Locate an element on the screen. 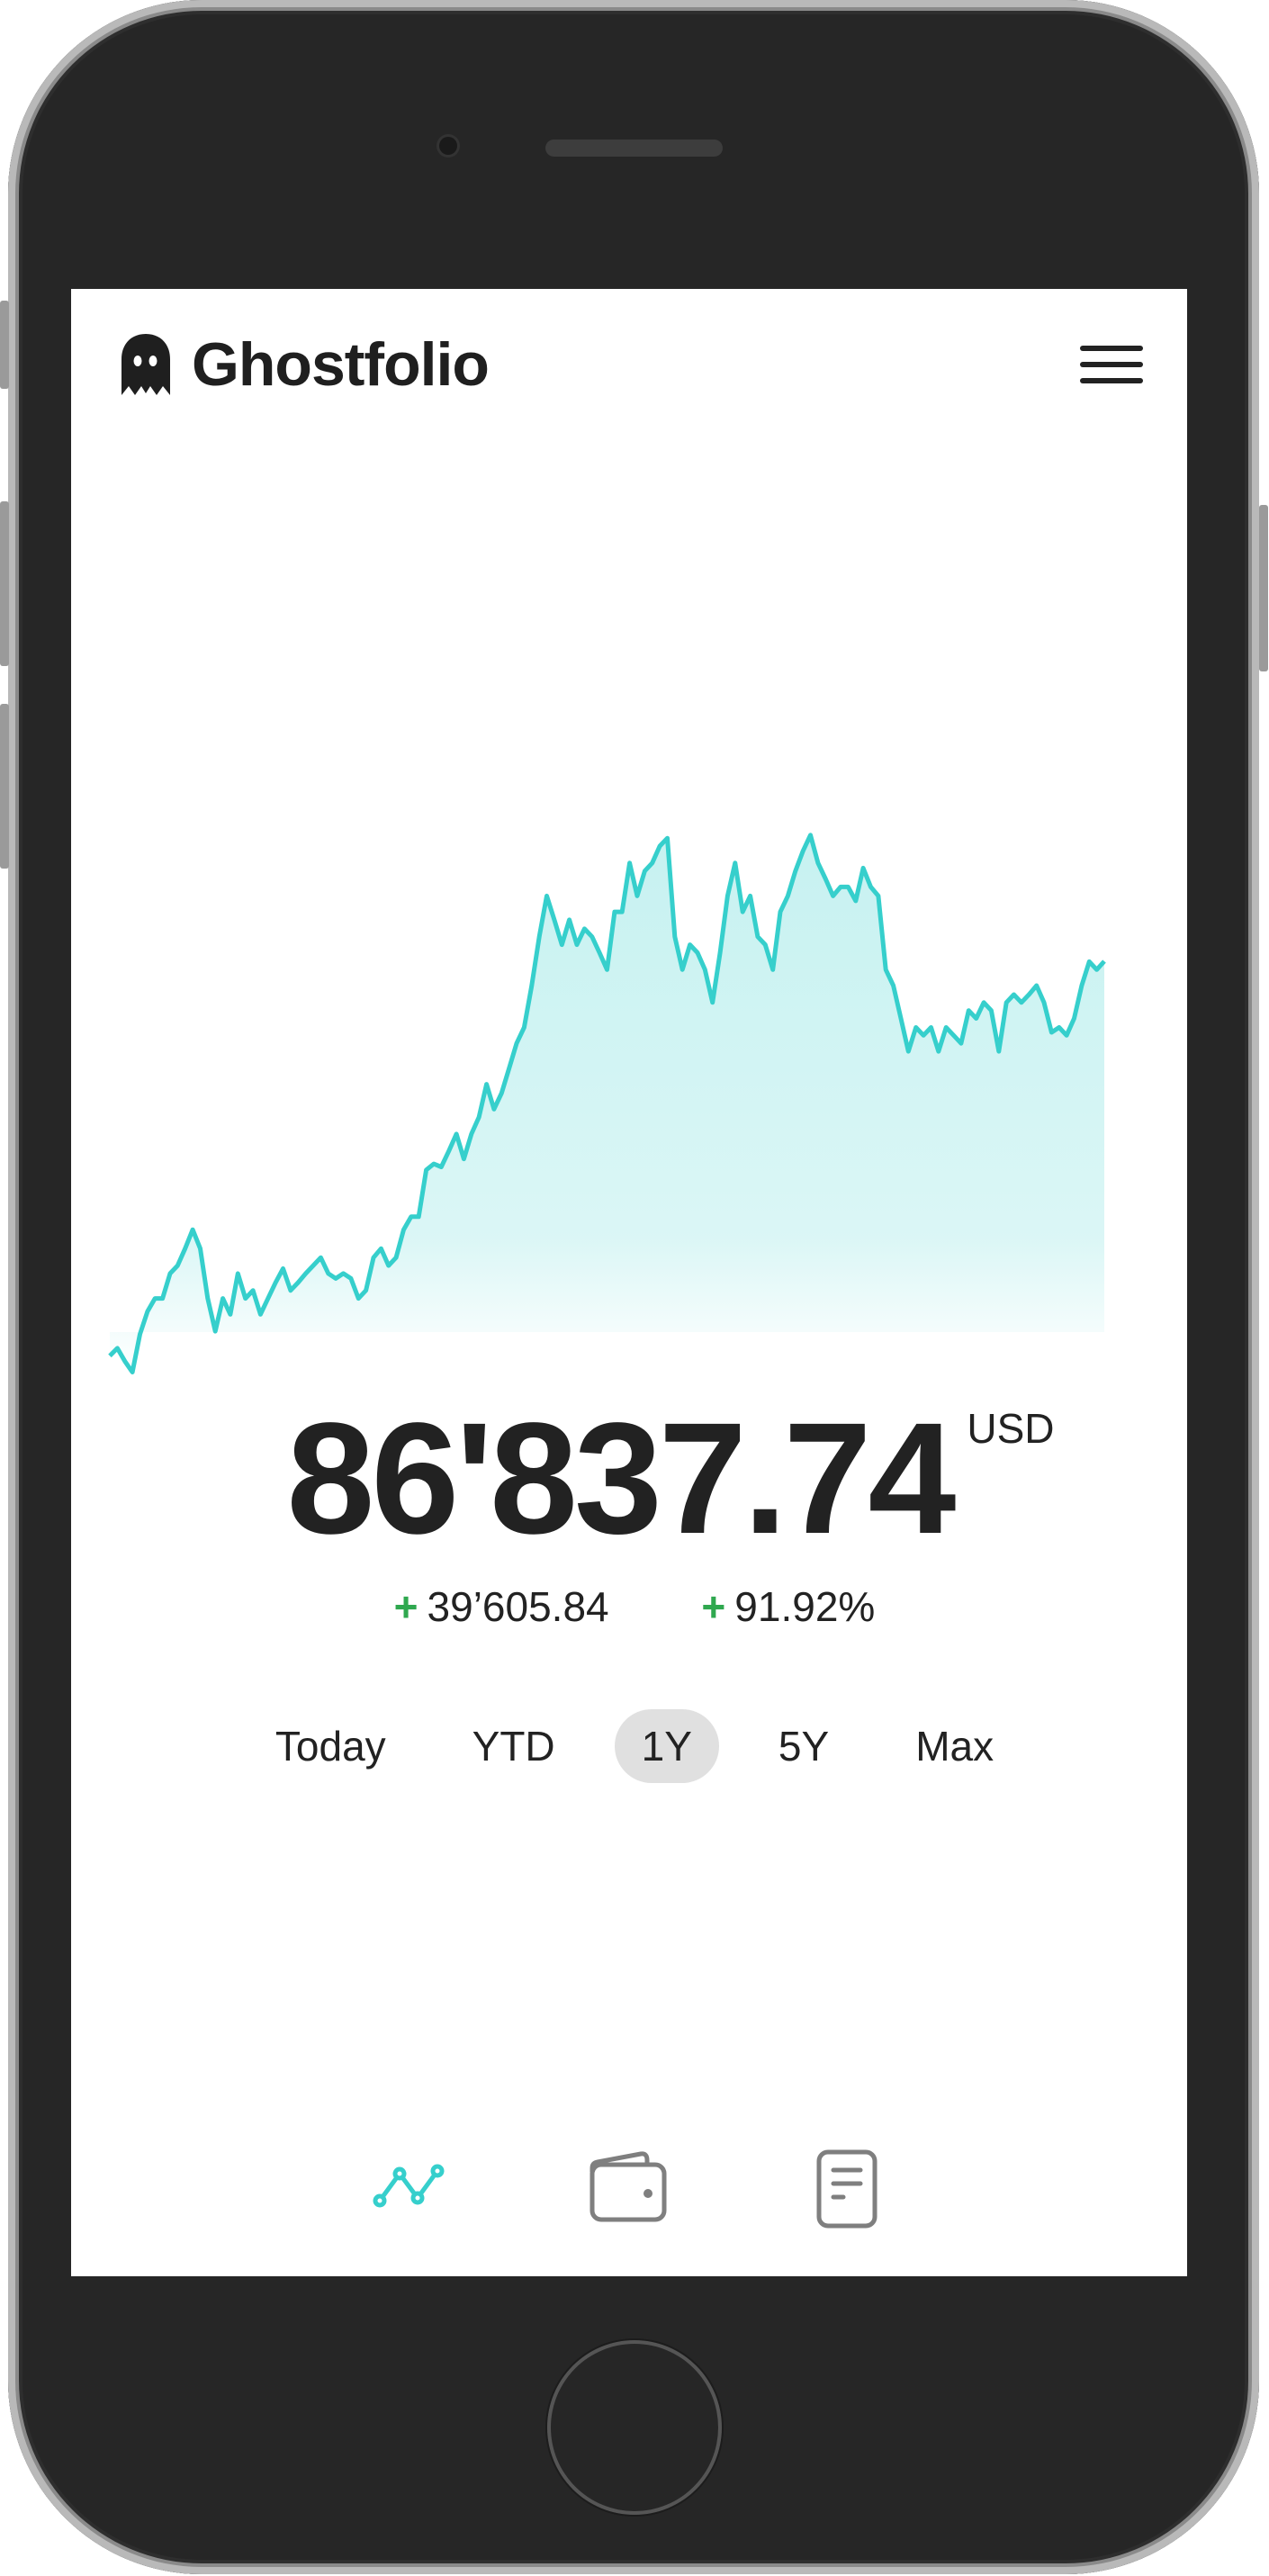 The height and width of the screenshot is (2576, 1269). hamburger-menu-icon is located at coordinates (1112, 364).